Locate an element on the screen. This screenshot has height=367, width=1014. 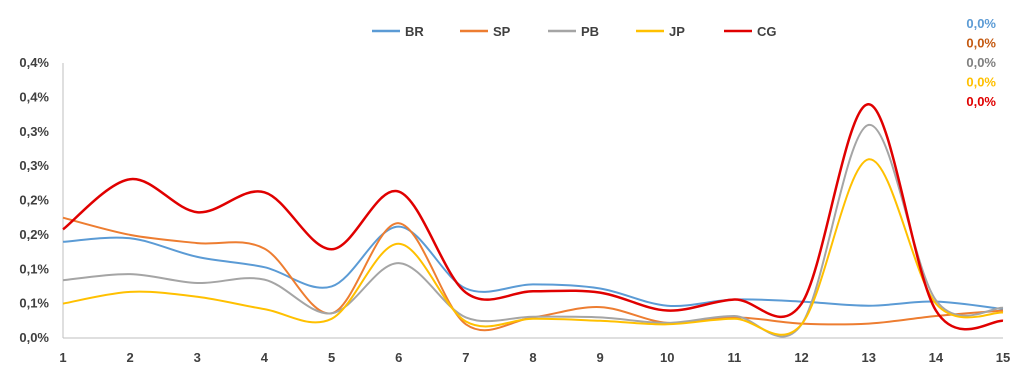
x-tick-label: 1 is located at coordinates (62, 357).